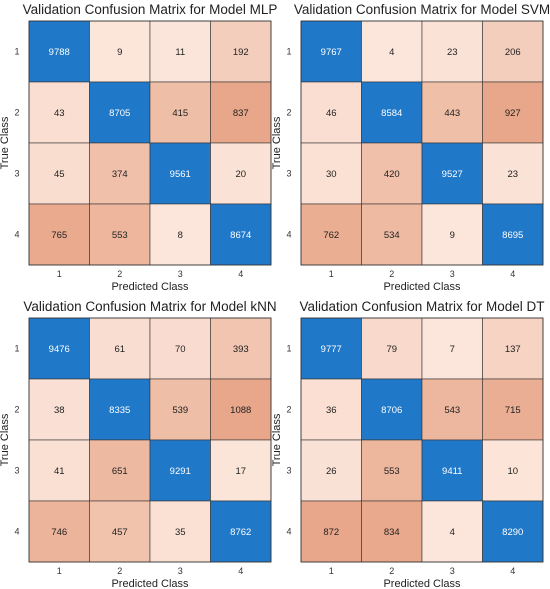 This screenshot has height=589, width=550. Describe the element at coordinates (120, 532) in the screenshot. I see `cell-value-label: 457` at that location.